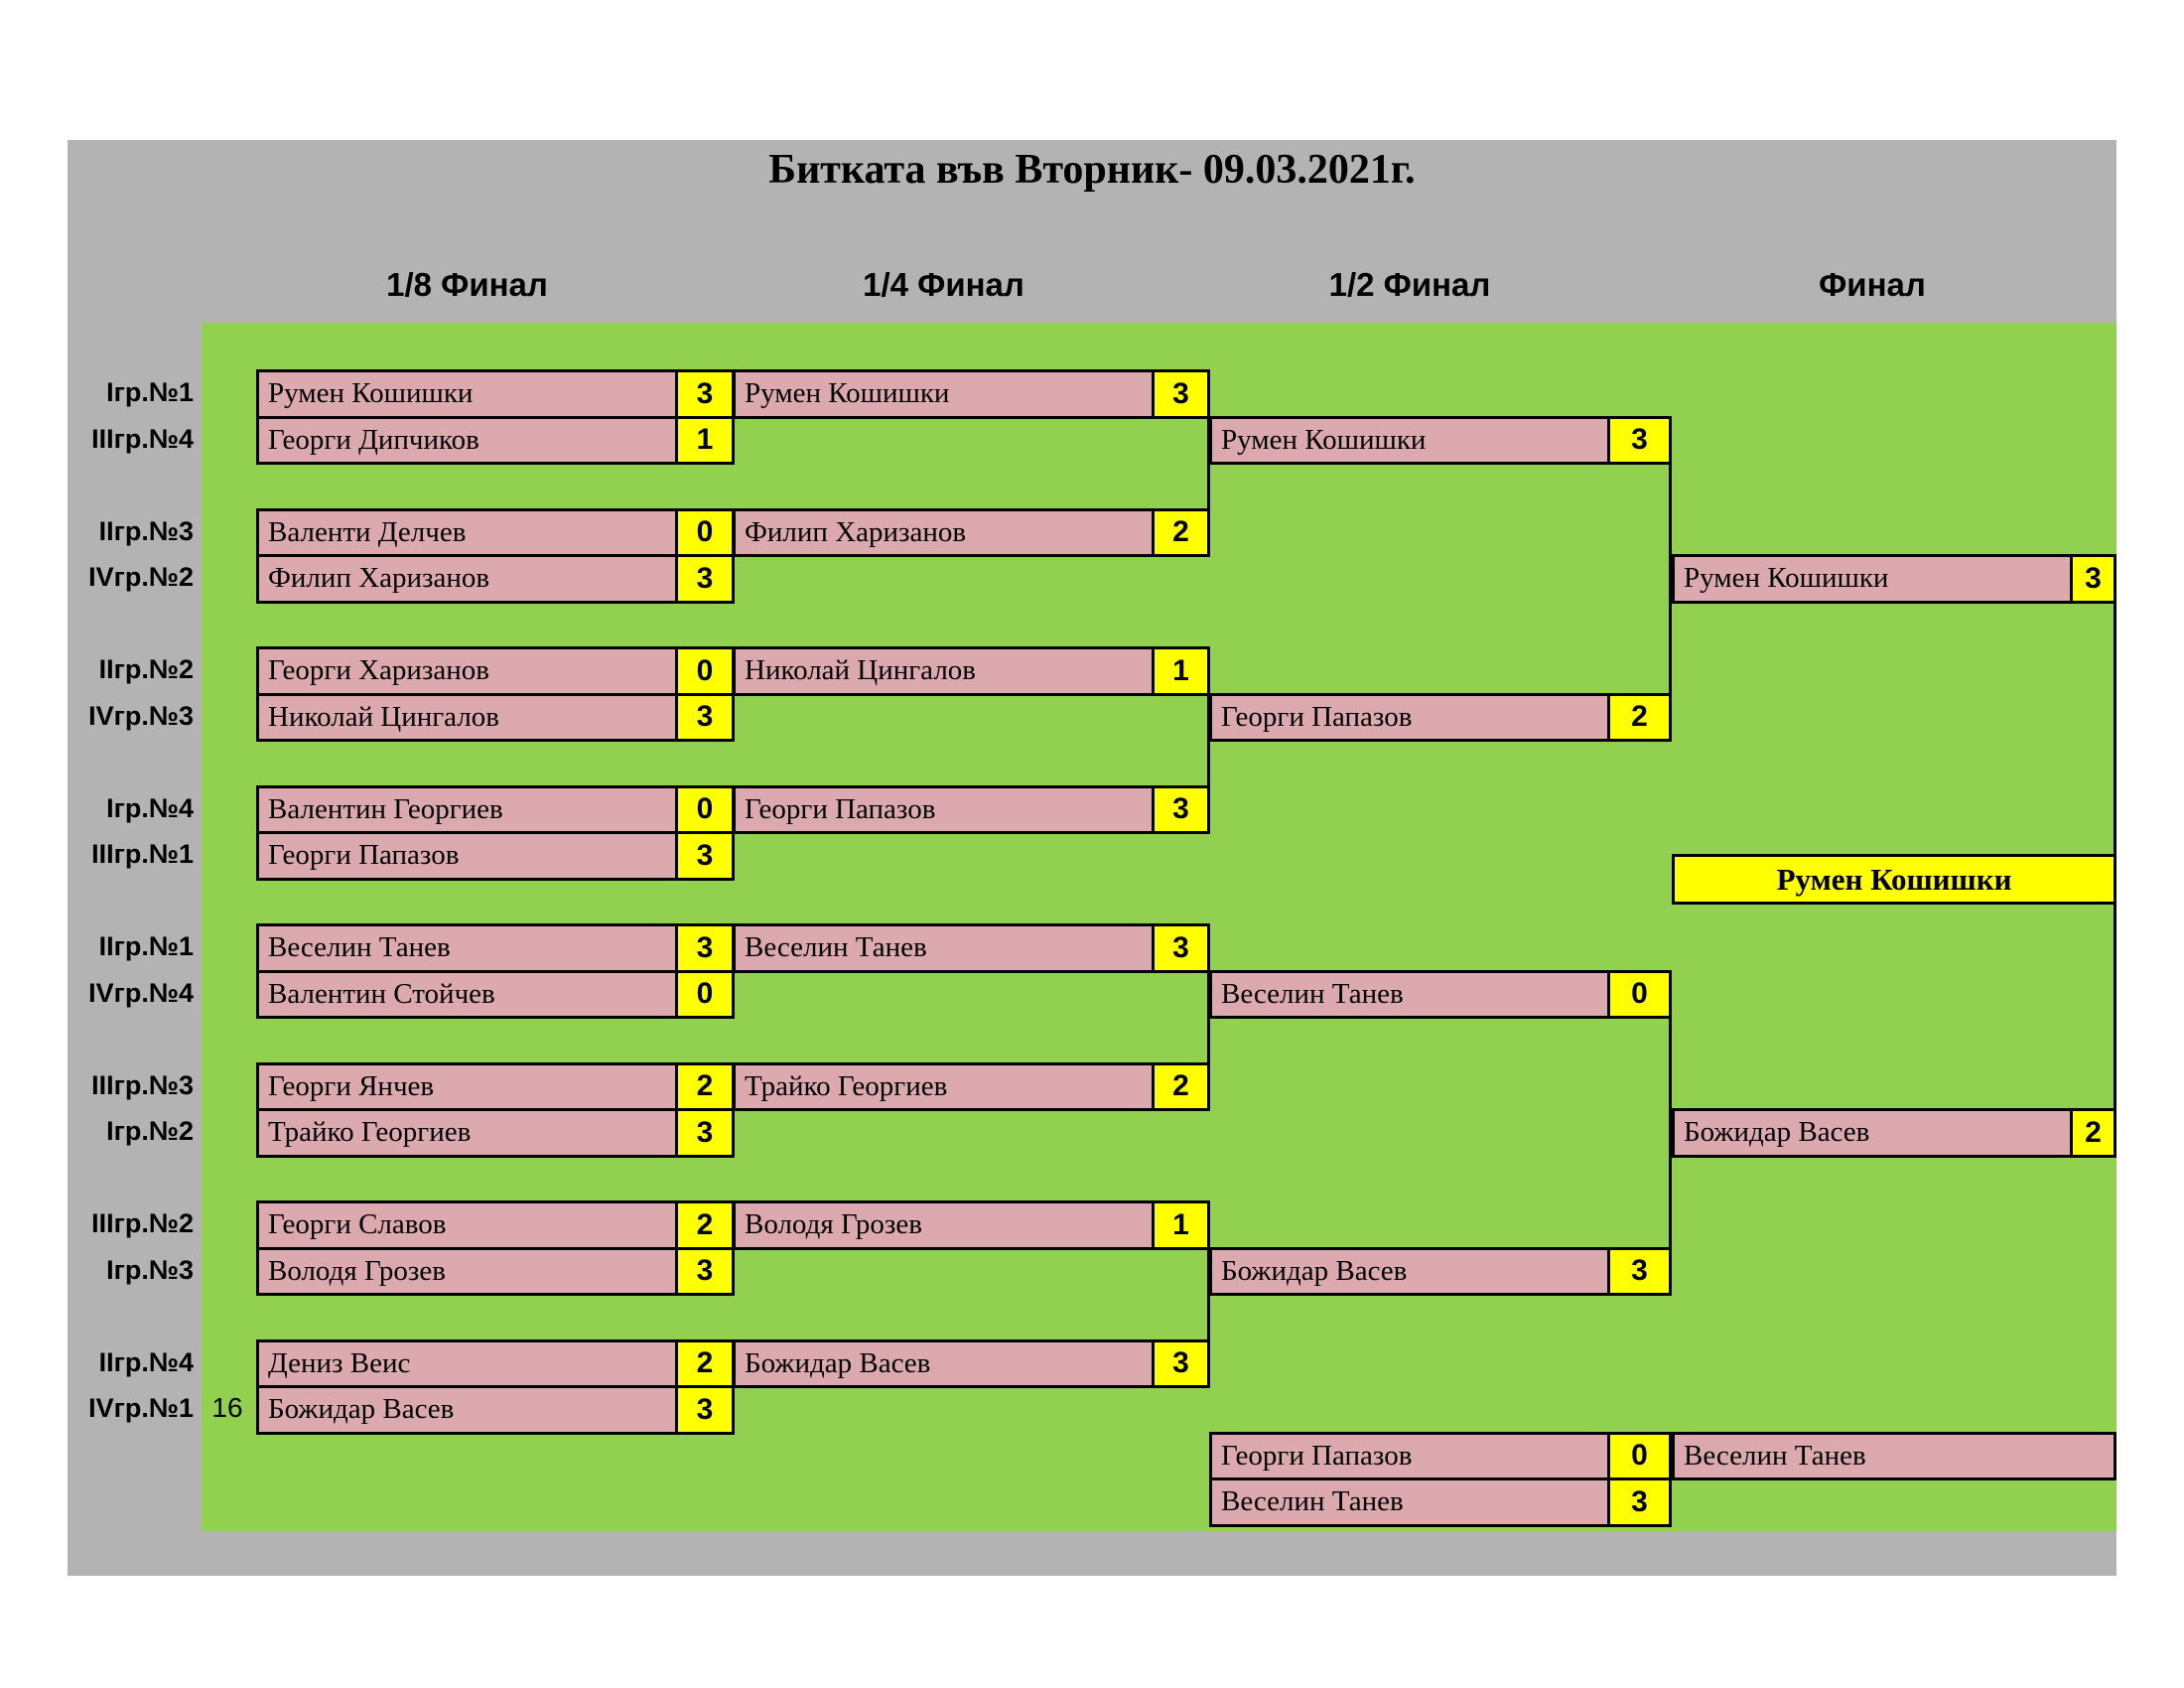 The image size is (2184, 1688). What do you see at coordinates (971, 948) in the screenshot?
I see `qf-match3-player1-row: Веселин Танев 3` at bounding box center [971, 948].